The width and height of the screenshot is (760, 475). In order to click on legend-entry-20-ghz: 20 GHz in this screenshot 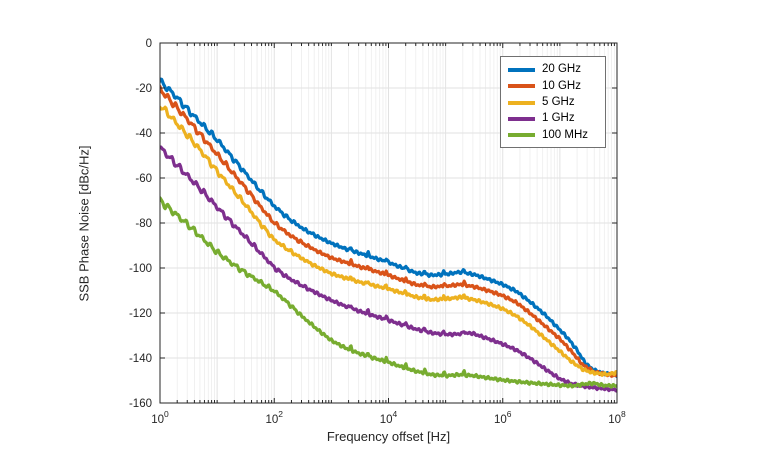, I will do `click(556, 70)`.